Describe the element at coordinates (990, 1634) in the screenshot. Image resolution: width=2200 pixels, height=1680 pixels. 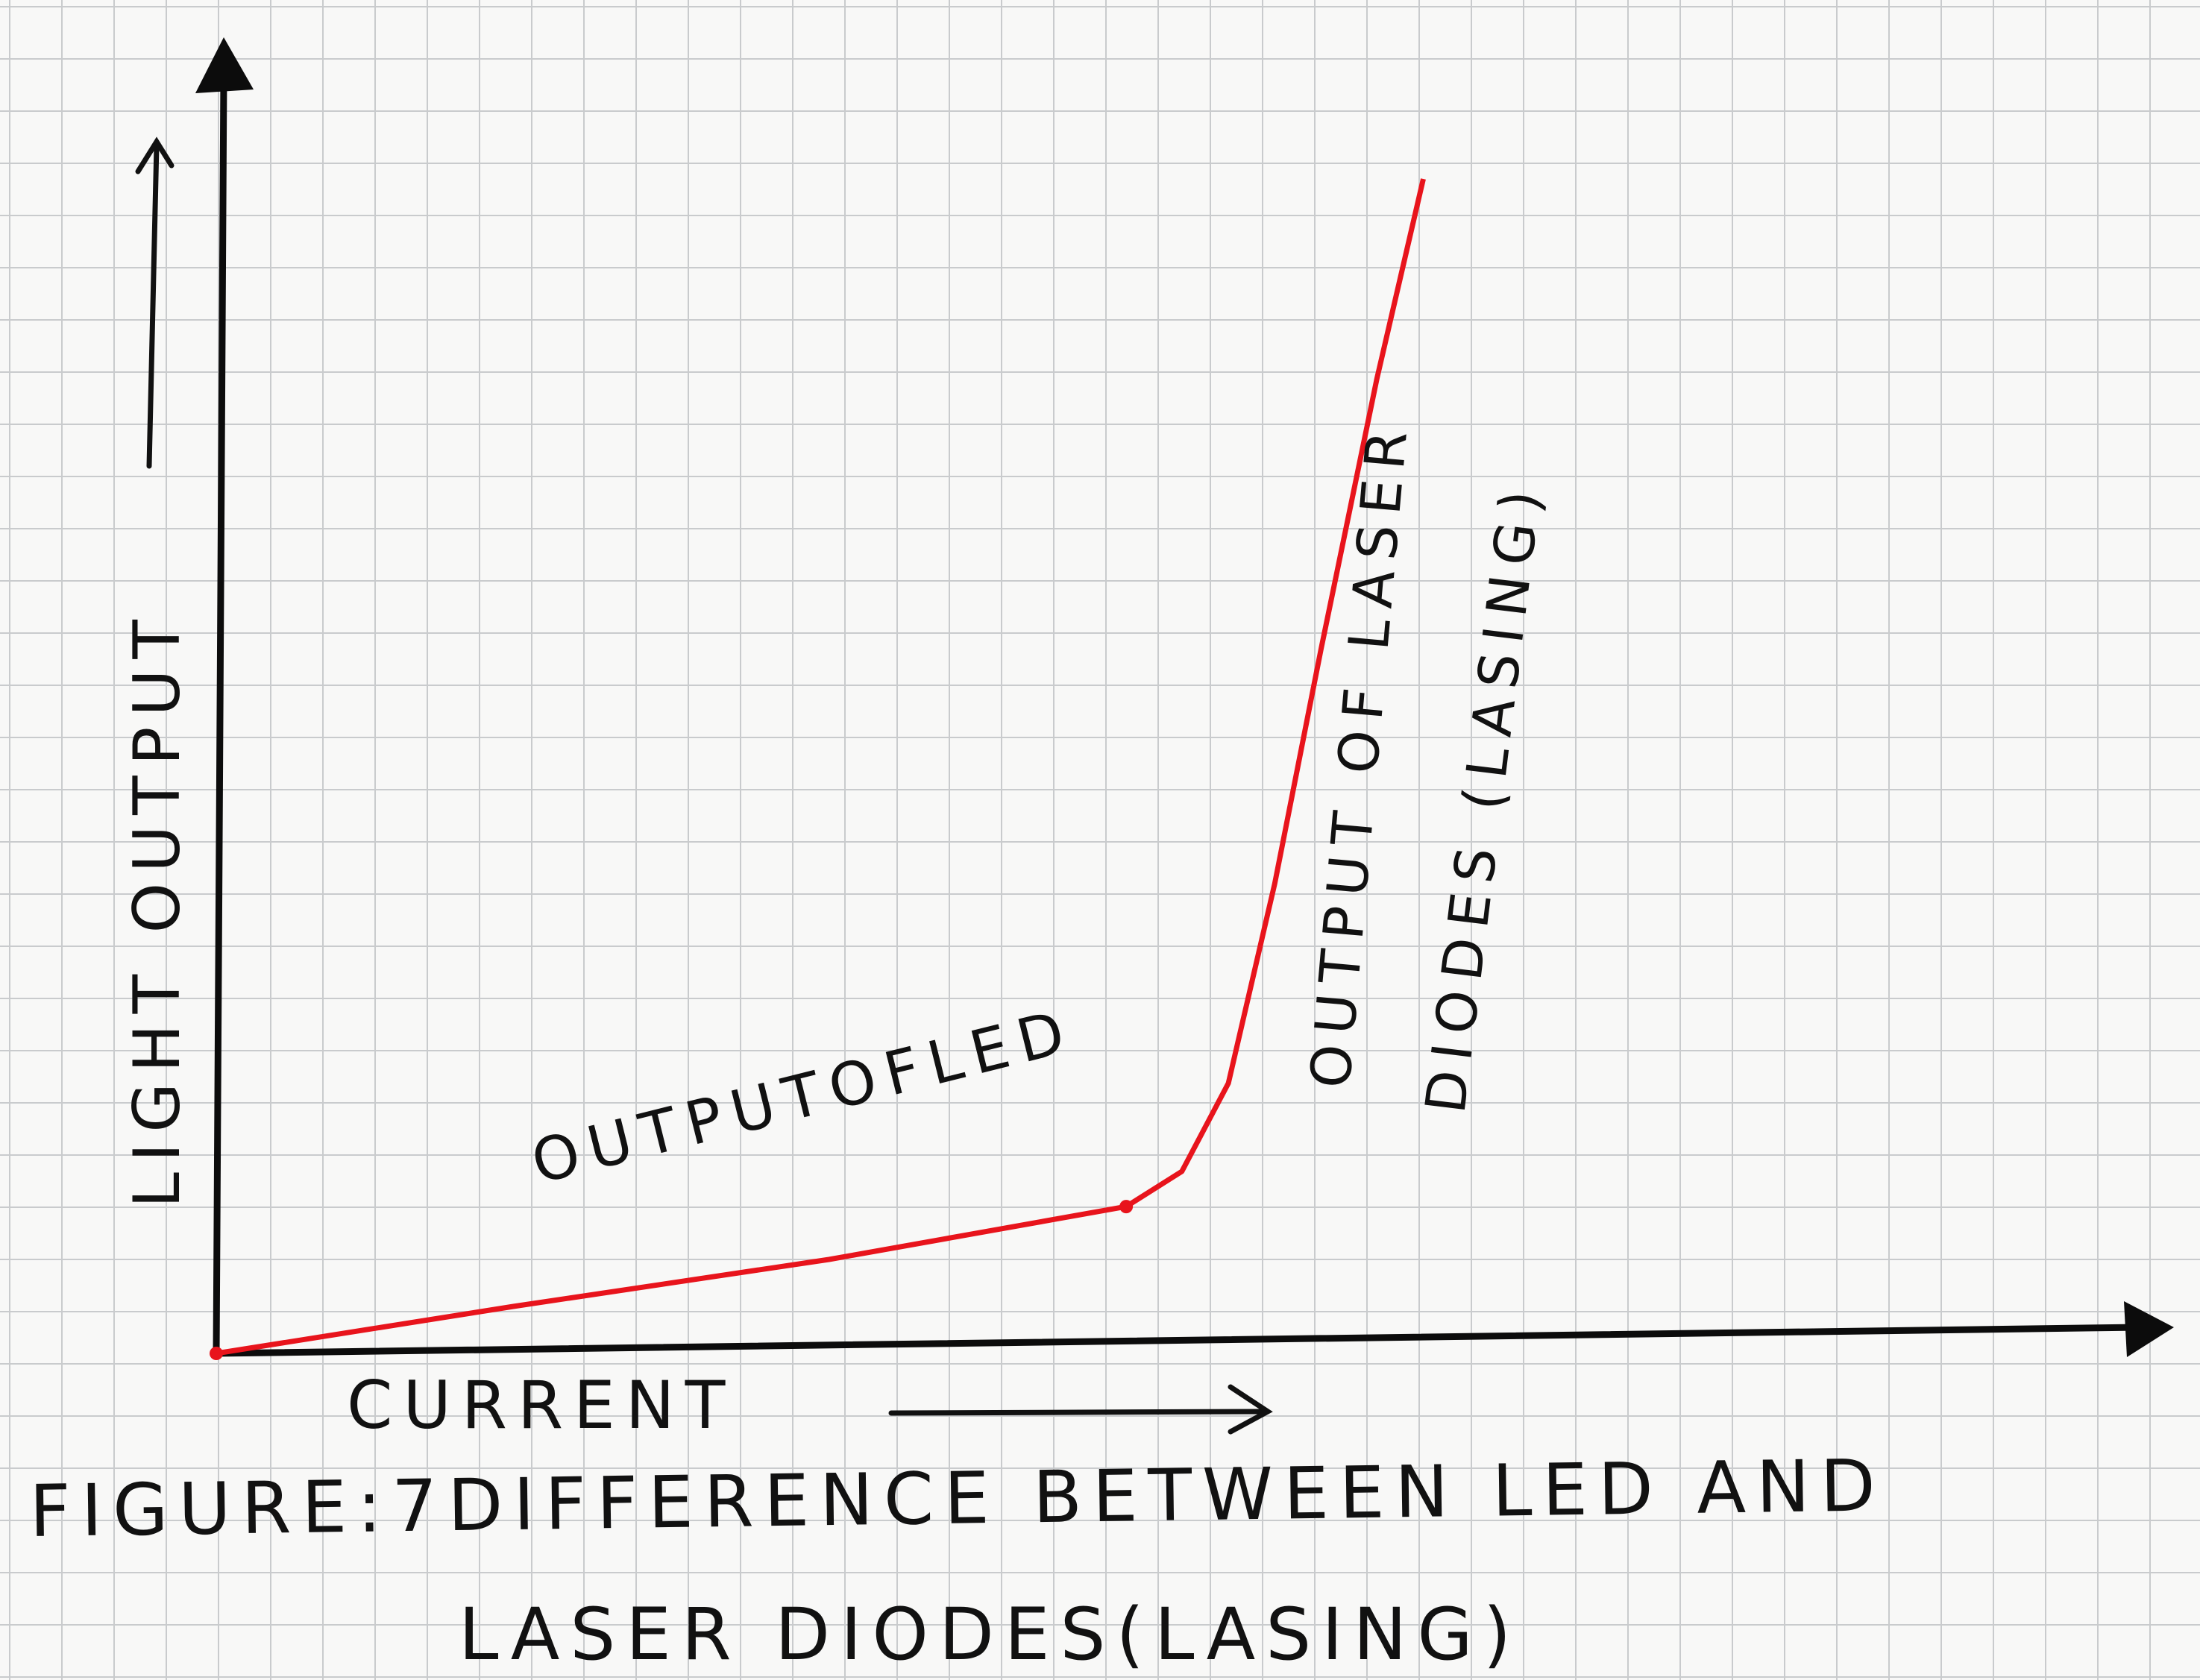
I see `figure-caption-line2: LASER DIODES(LASING)` at that location.